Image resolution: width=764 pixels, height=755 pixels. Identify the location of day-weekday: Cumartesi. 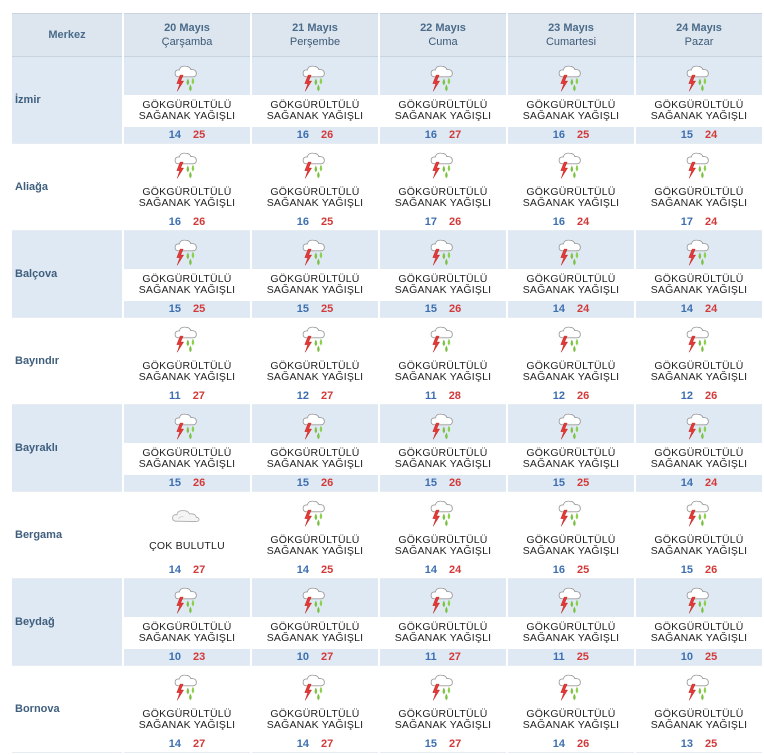
(571, 42).